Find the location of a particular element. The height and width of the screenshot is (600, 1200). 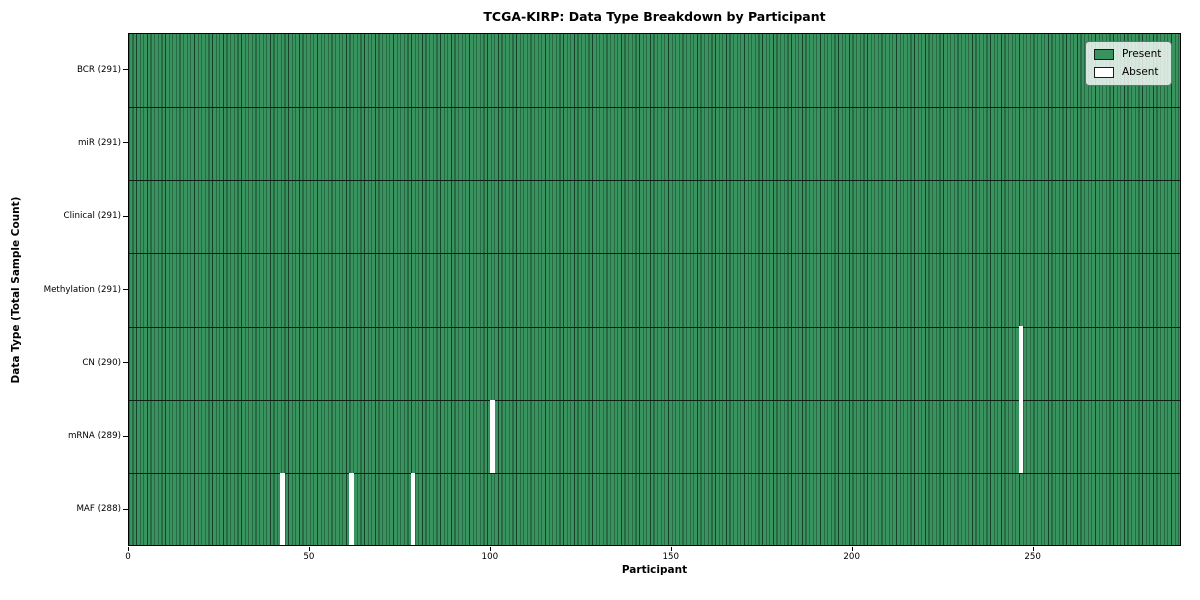

y-tick-mark-BCR is located at coordinates (125, 70).